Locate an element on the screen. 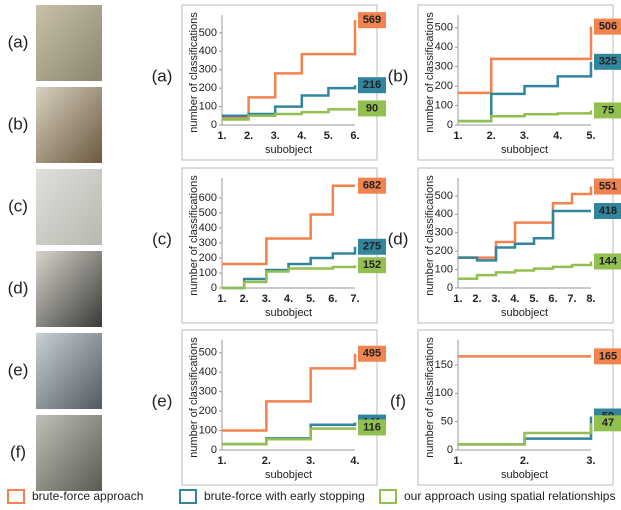 The height and width of the screenshot is (510, 621). panel-label: (c) is located at coordinates (162, 238).